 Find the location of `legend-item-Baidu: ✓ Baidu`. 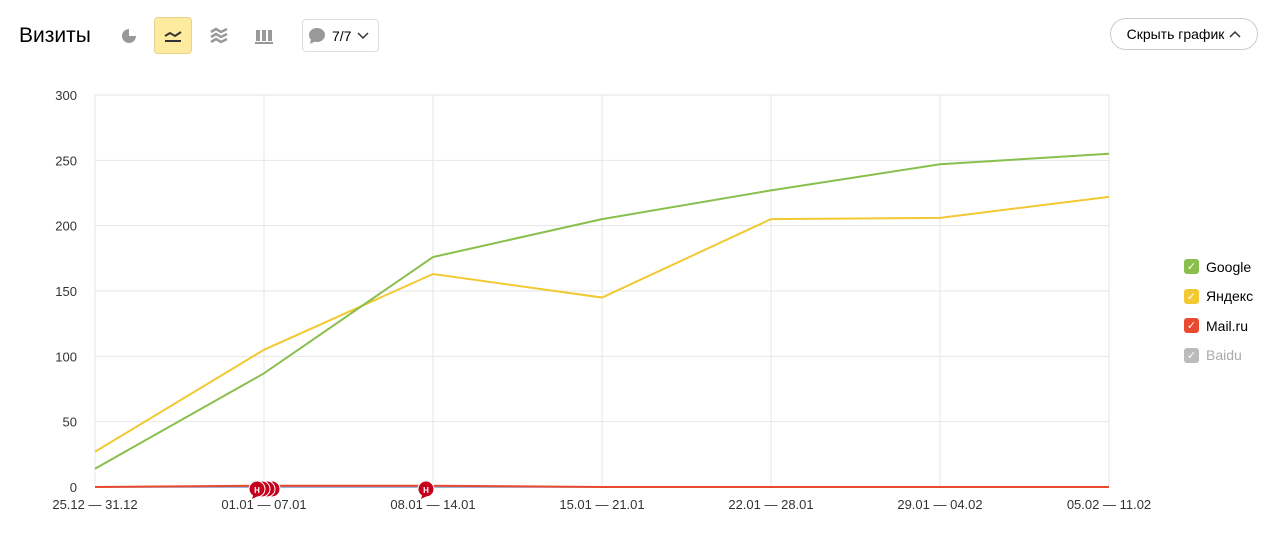

legend-item-Baidu: ✓ Baidu is located at coordinates (1218, 356).